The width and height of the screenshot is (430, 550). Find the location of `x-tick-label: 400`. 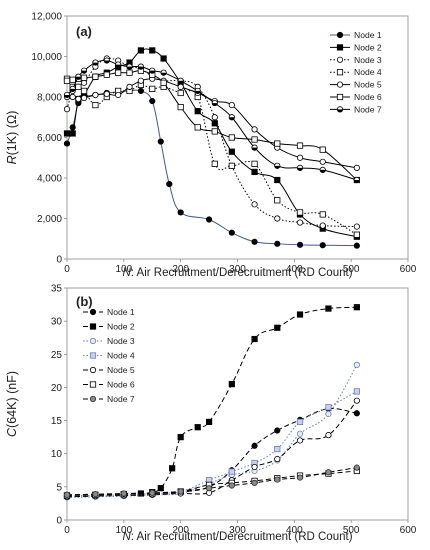

x-tick-label: 400 is located at coordinates (294, 269).